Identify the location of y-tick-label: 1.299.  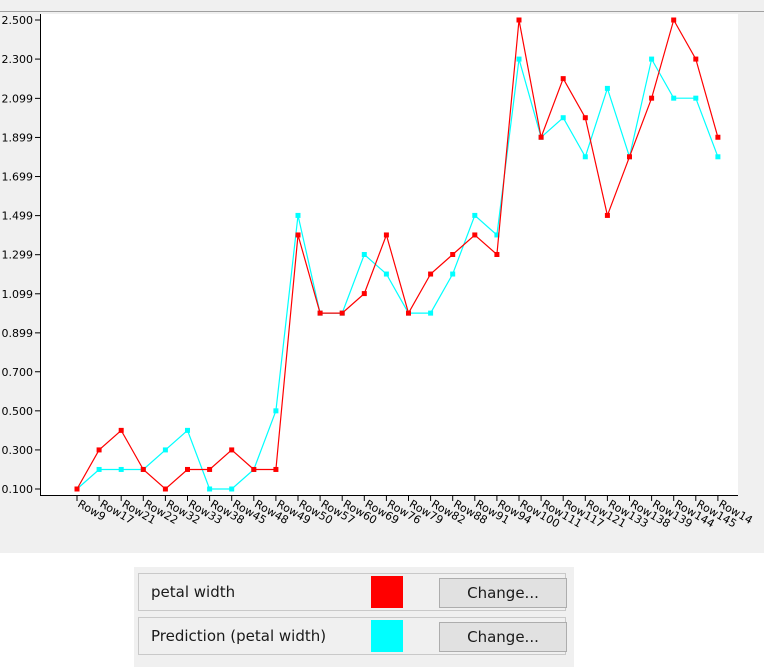
(18, 255).